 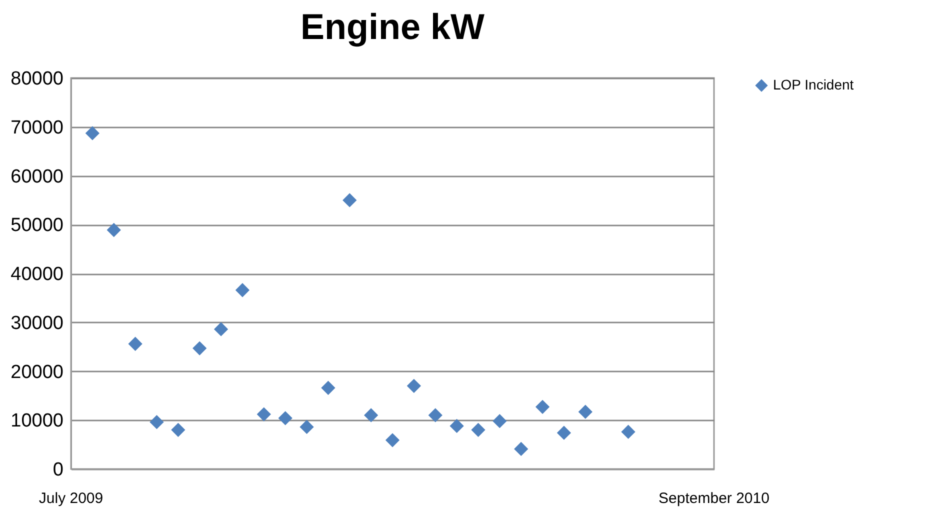 I want to click on y-tick-label: 40000, so click(x=37, y=274).